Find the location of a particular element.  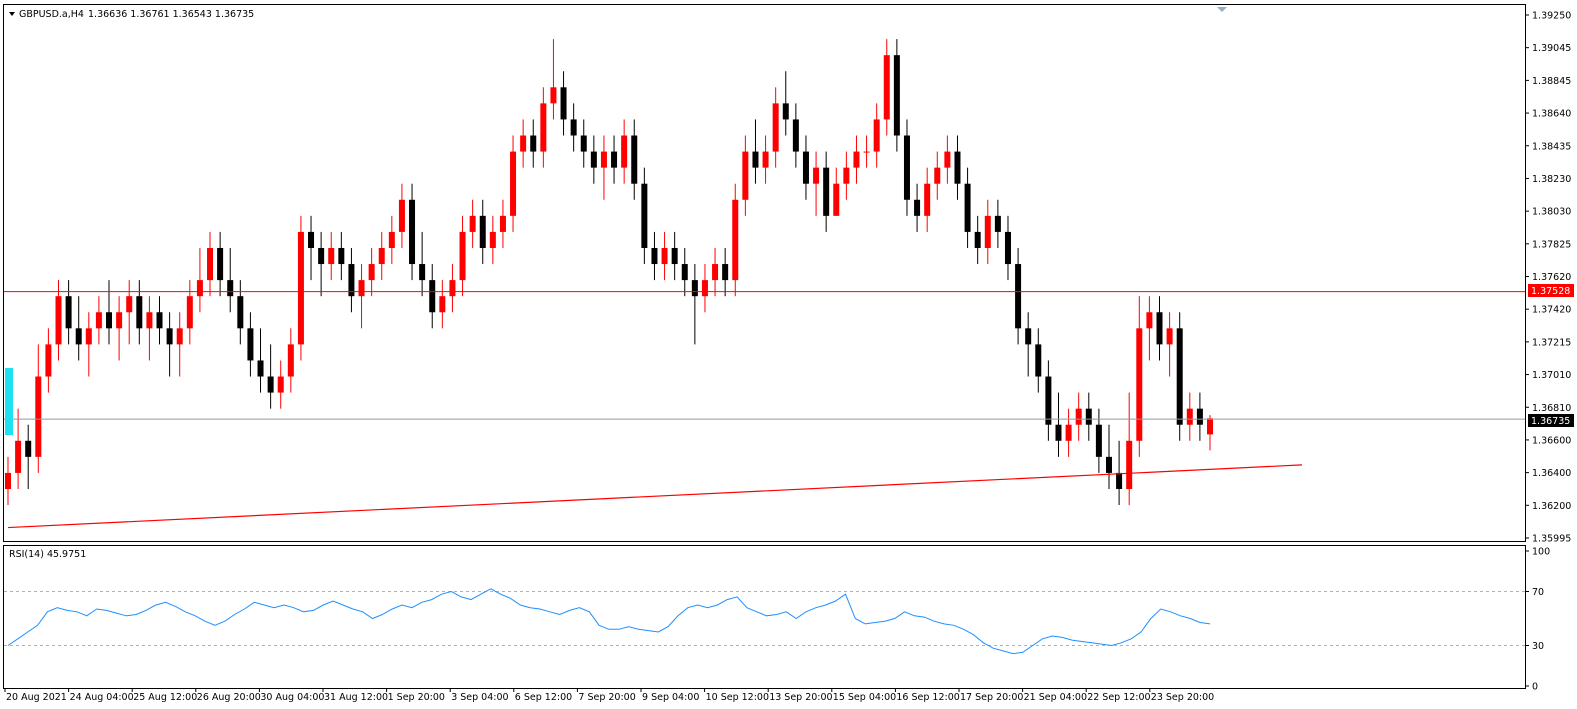

bid-price-tag: 1.36735 is located at coordinates (1551, 420).